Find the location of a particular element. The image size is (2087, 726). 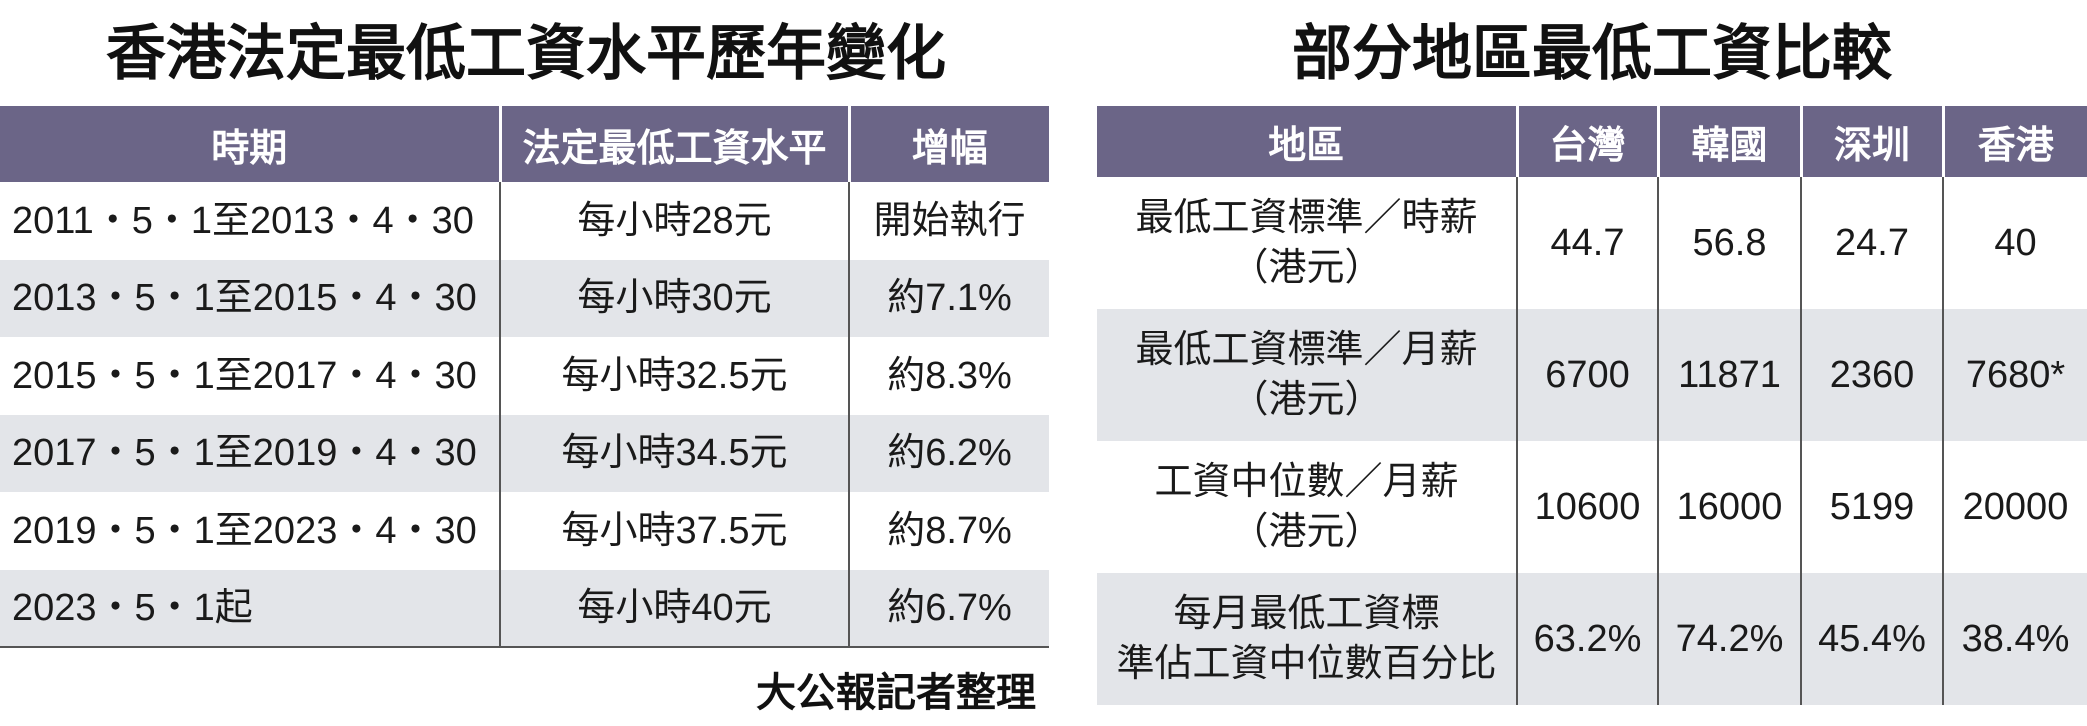

table-cell: 約8.3% is located at coordinates (948, 376).